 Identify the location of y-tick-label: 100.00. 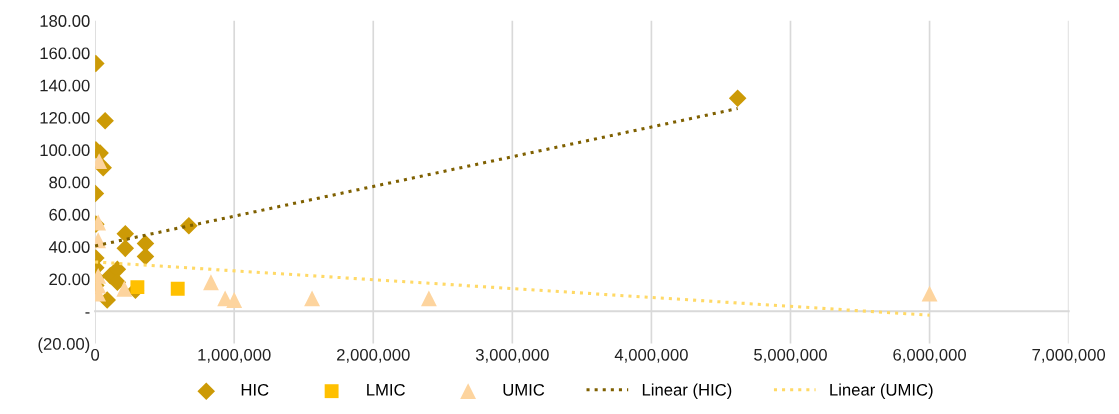
(65, 150).